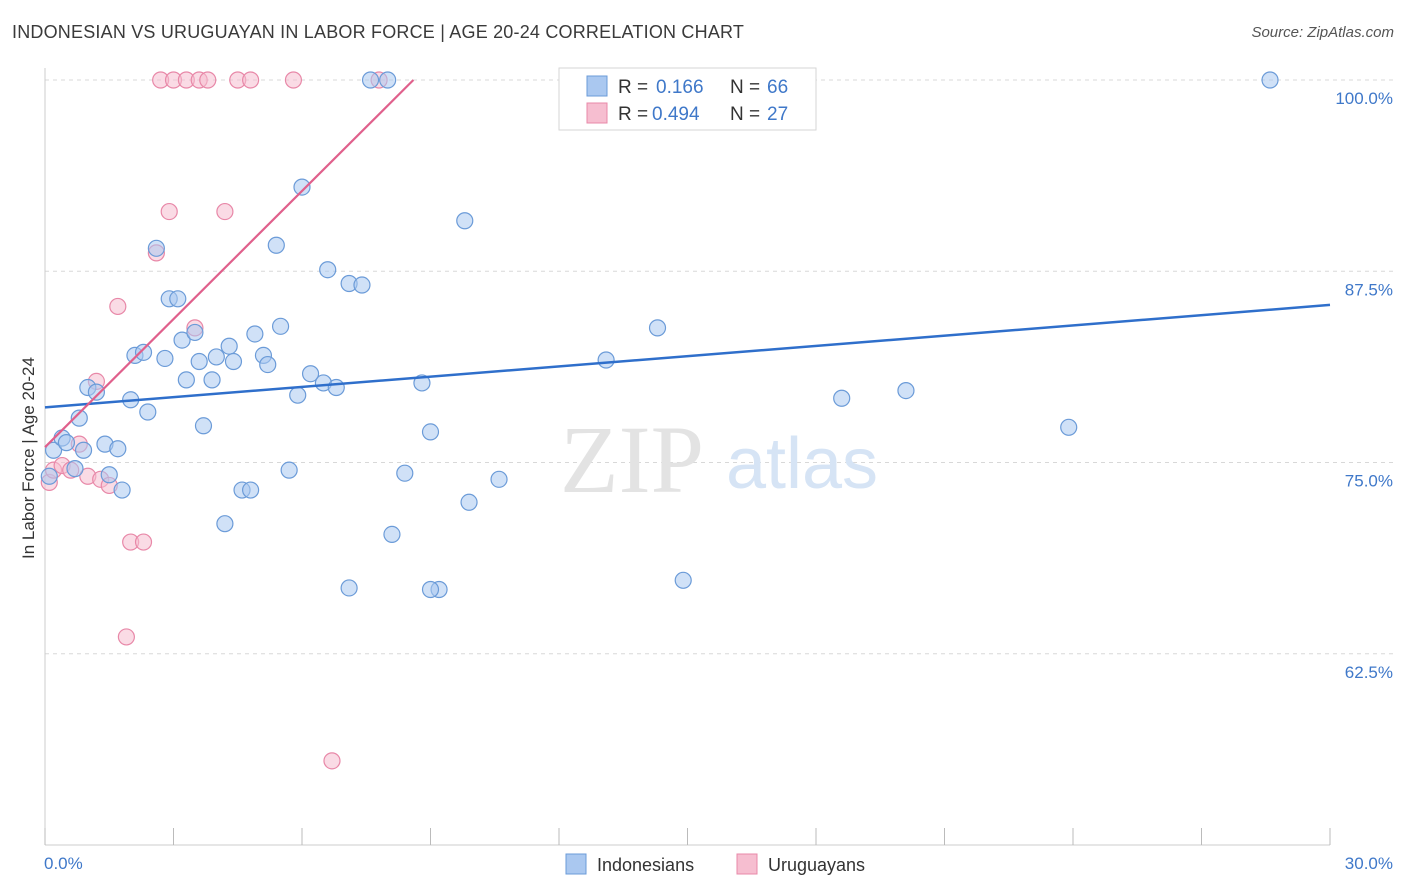 Image resolution: width=1406 pixels, height=892 pixels. Describe the element at coordinates (597, 86) in the screenshot. I see `legend-swatch-indonesians` at that location.